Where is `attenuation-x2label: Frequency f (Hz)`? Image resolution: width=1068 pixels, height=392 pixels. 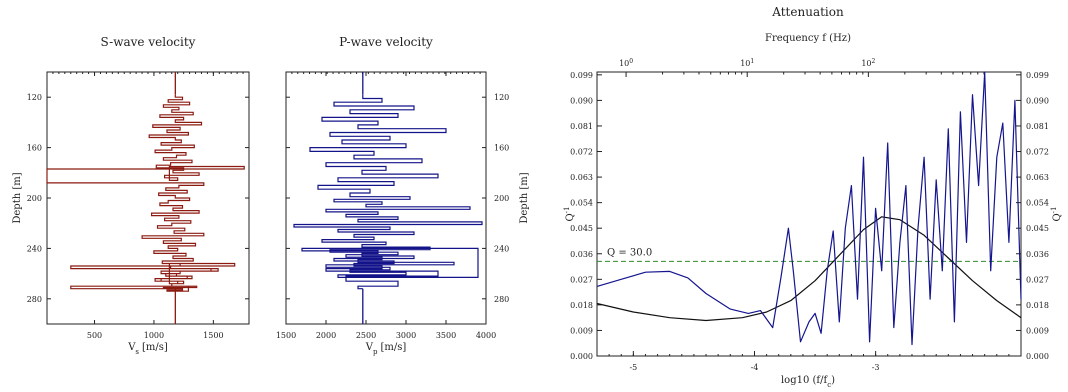 attenuation-x2label: Frequency f (Hz) is located at coordinates (808, 38).